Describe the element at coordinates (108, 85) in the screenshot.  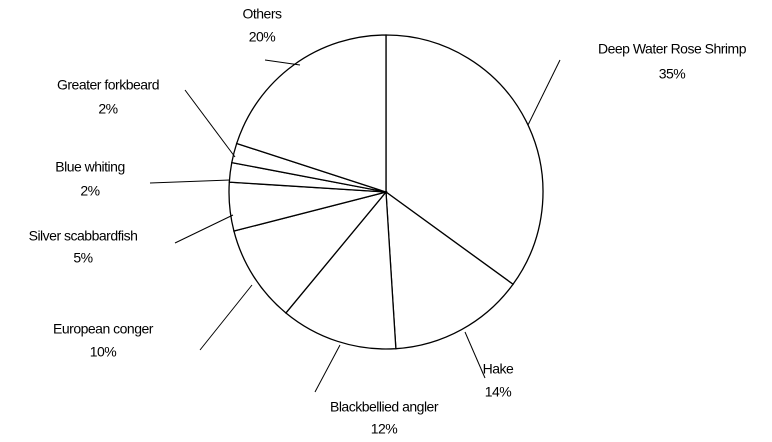
I see `slice-label: Greater forkbeard` at that location.